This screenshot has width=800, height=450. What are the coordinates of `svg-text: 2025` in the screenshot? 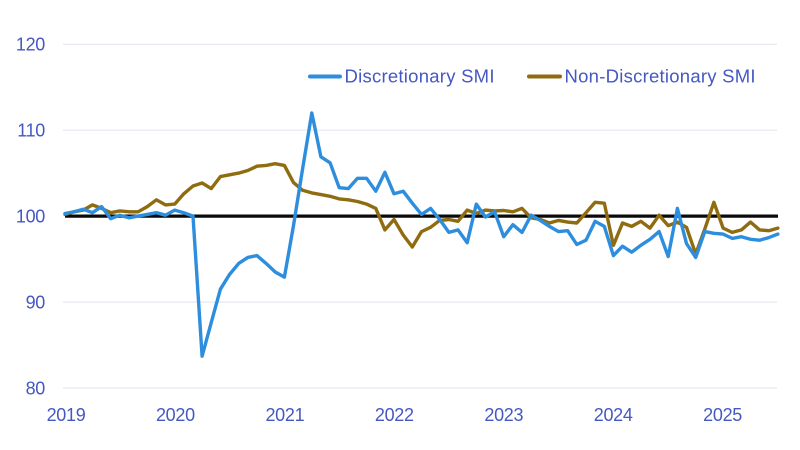 It's located at (722, 415).